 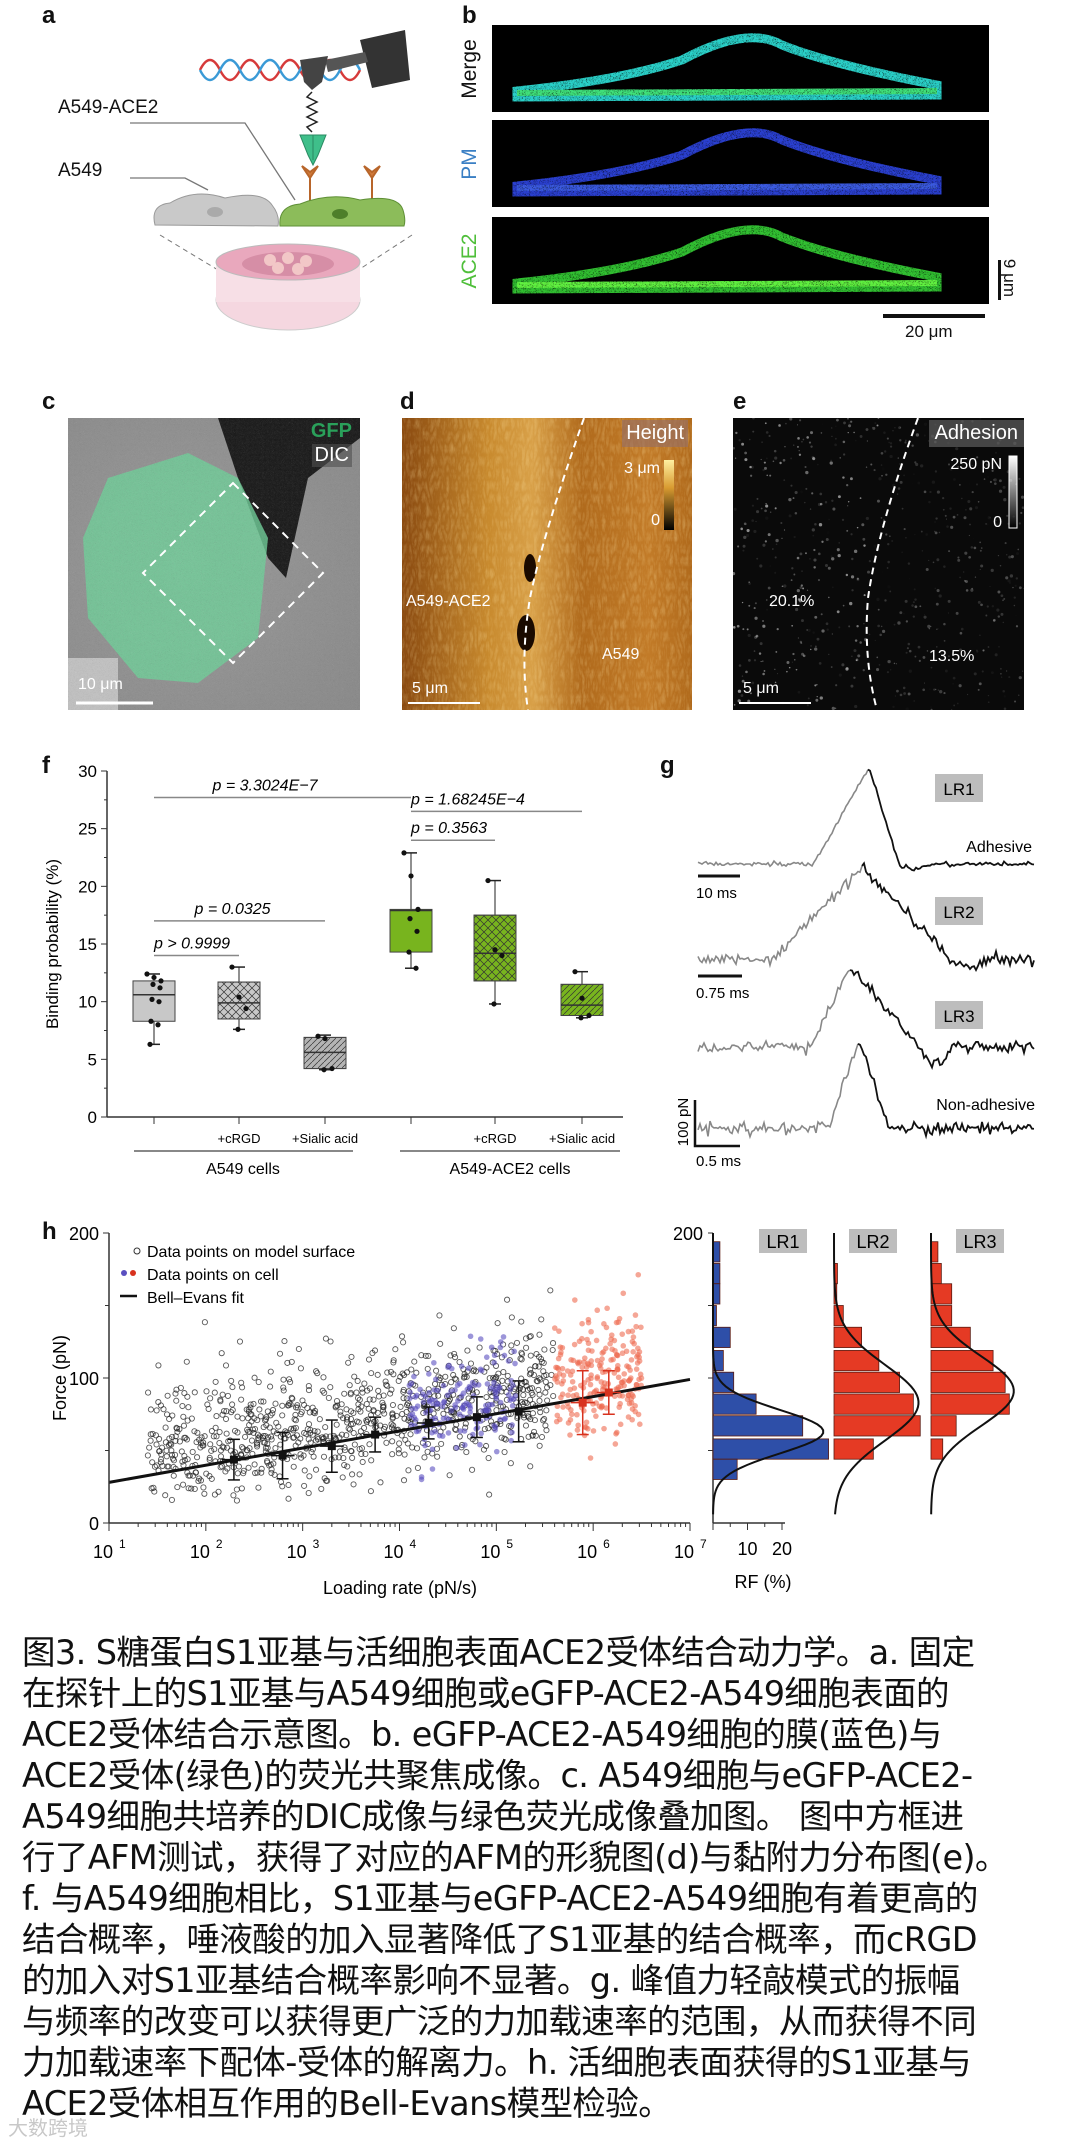 I want to click on x-tick-label: 10, so click(x=684, y=1552).